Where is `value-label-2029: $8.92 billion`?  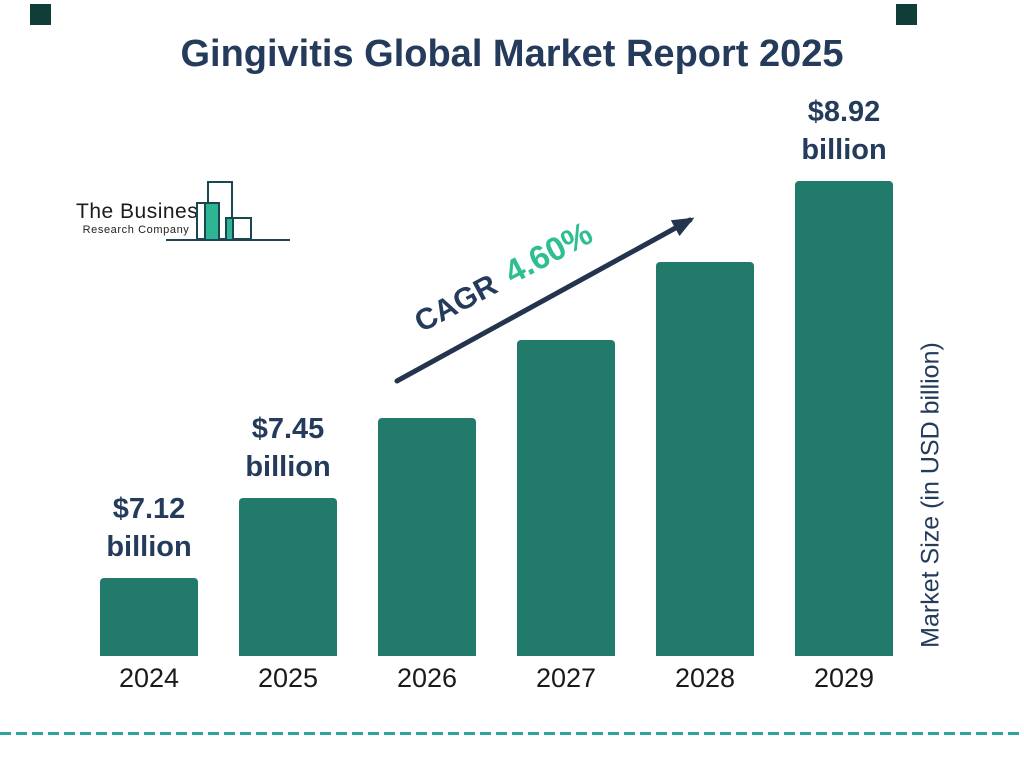
value-label-2029: $8.92 billion is located at coordinates (844, 131).